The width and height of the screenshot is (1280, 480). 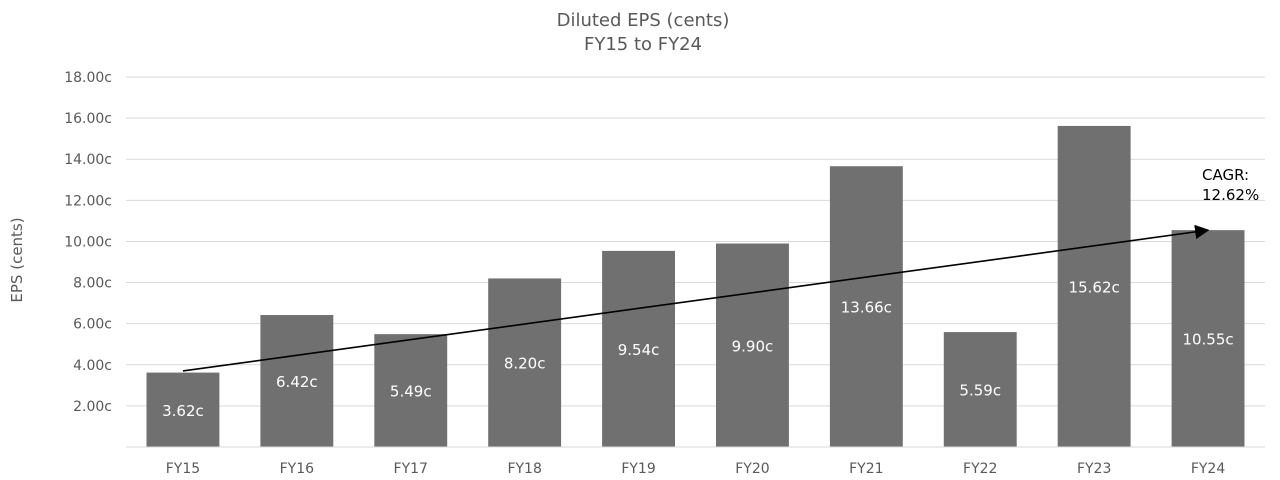 I want to click on y-tick-label: 16.00c, so click(x=88, y=119).